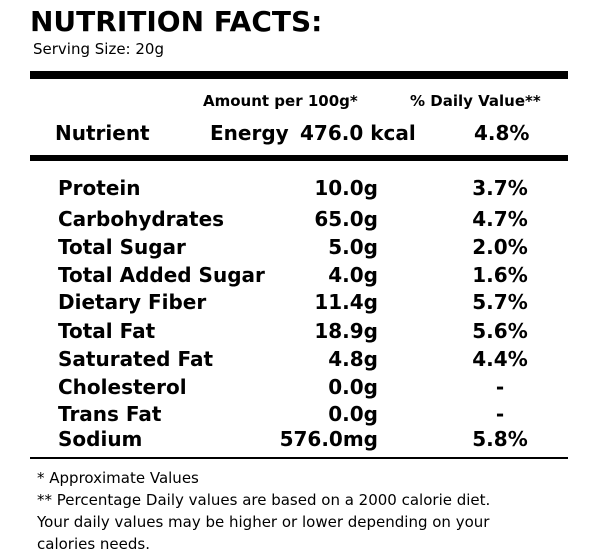 This screenshot has height=559, width=600. Describe the element at coordinates (141, 219) in the screenshot. I see `nutrient-name: Carbohydrates` at that location.